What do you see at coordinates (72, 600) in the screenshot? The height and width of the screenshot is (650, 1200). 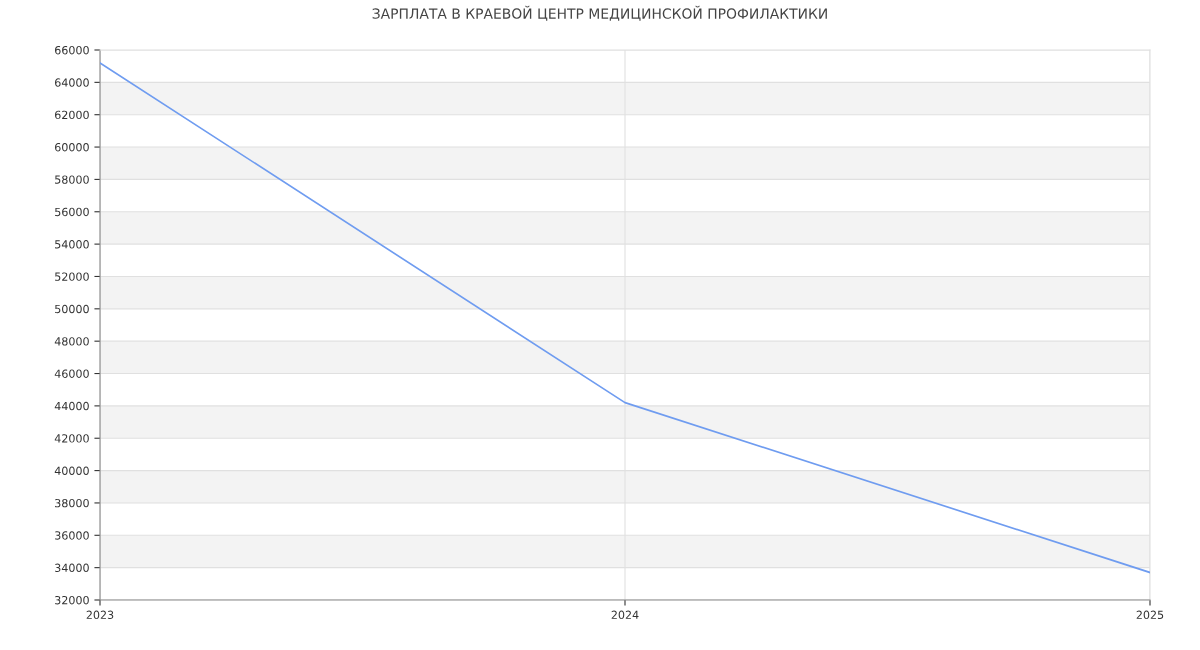 I see `y-tick-label: 32000` at bounding box center [72, 600].